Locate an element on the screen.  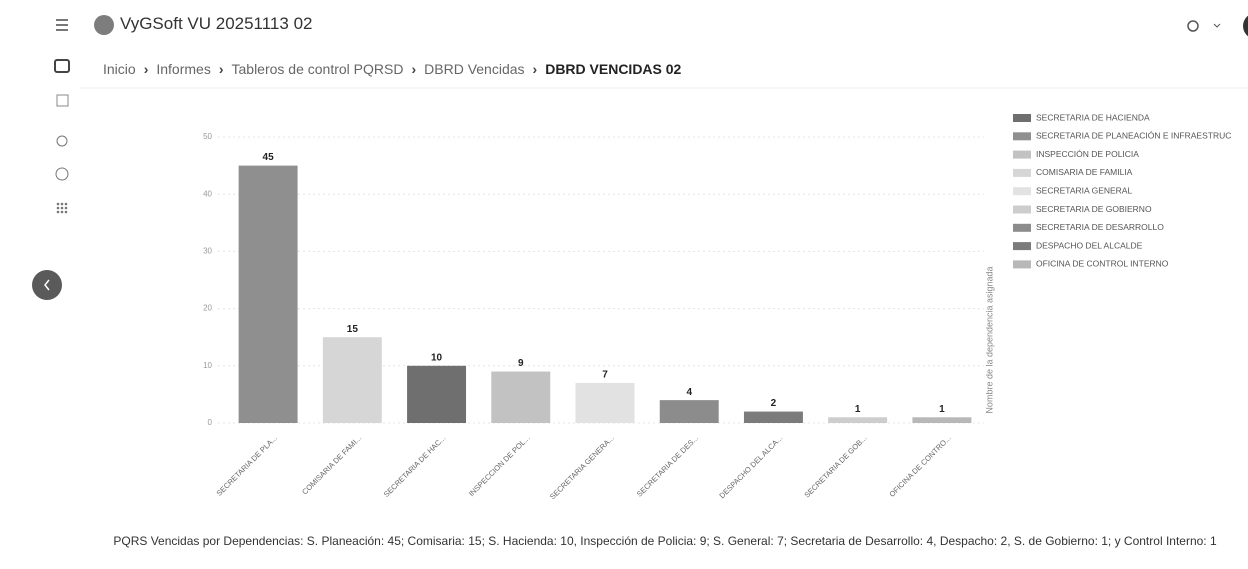
apps-icon is located at coordinates (62, 208).